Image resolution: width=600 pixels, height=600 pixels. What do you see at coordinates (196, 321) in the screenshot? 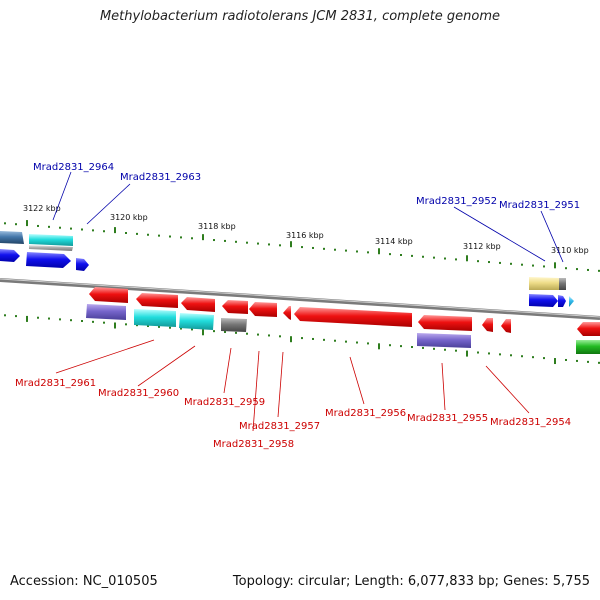
I see `gene-cyan-b` at bounding box center [196, 321].